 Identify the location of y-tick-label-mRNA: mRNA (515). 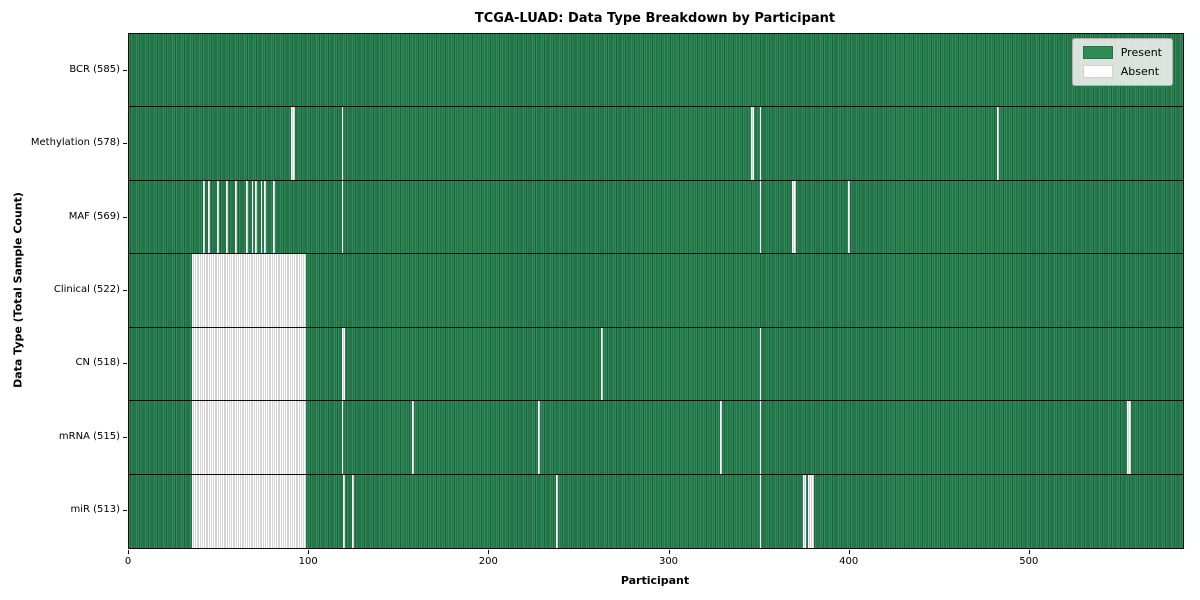
(89, 436).